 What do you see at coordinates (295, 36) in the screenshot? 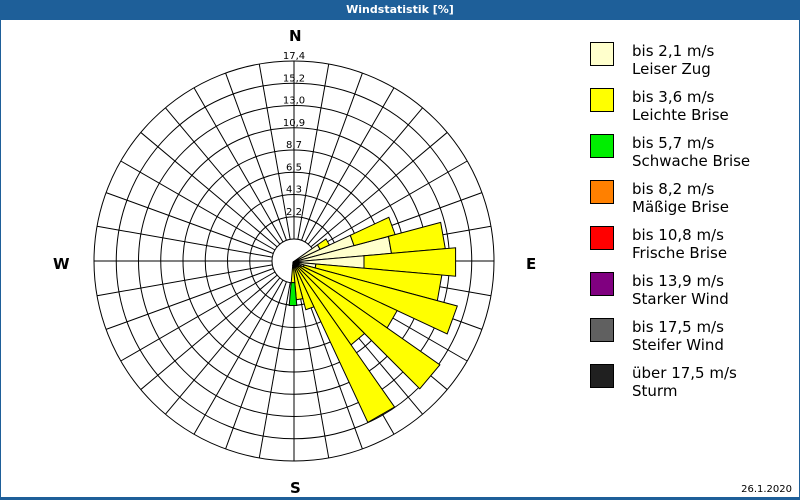
I see `compass-north: N` at bounding box center [295, 36].